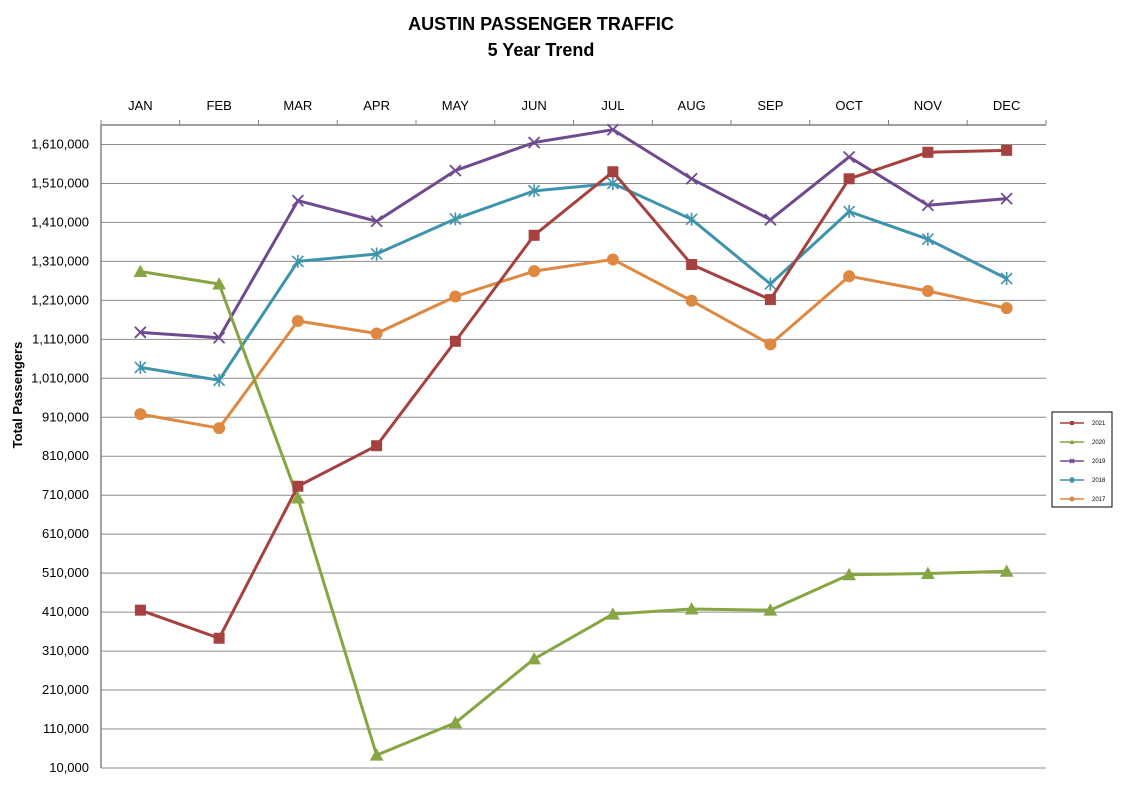  Describe the element at coordinates (60, 221) in the screenshot. I see `y-tick-label: 1,410,000` at that location.